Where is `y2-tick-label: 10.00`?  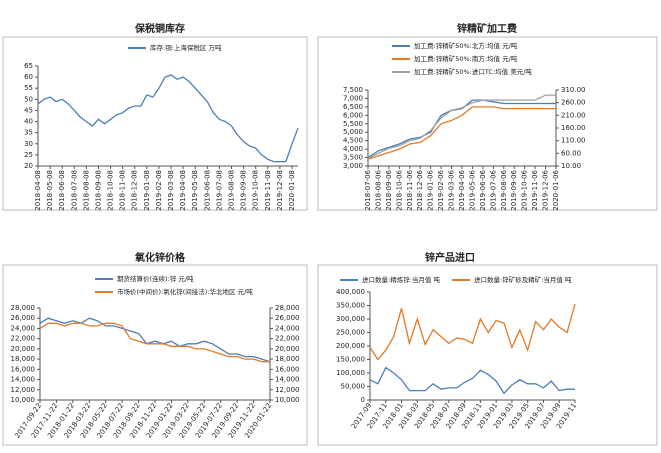
y2-tick-label: 10.00 is located at coordinates (571, 166).